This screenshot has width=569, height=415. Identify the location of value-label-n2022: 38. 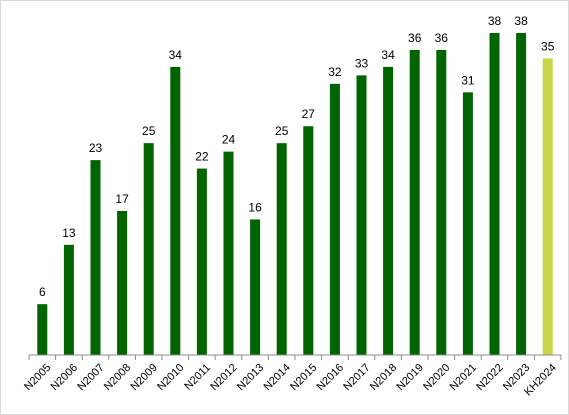
(495, 21).